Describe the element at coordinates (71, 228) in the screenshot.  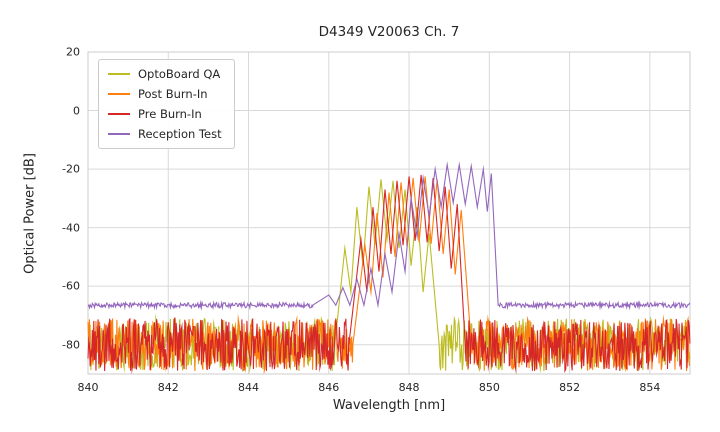
I see `y-tick-label: -40` at that location.